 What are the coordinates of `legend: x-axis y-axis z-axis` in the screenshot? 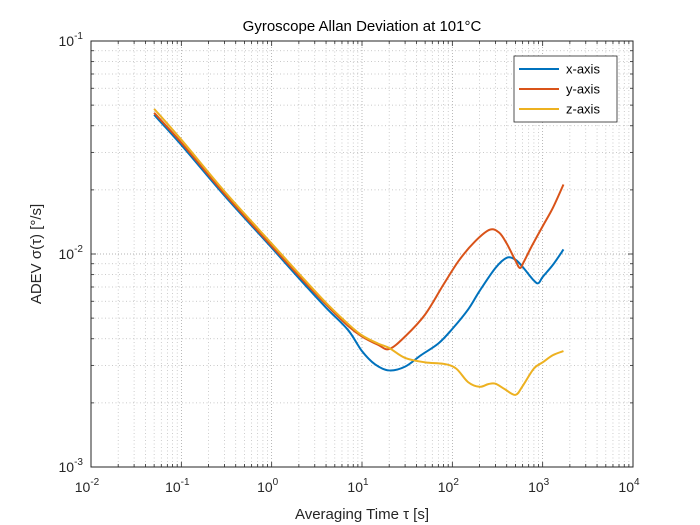 It's located at (565, 89).